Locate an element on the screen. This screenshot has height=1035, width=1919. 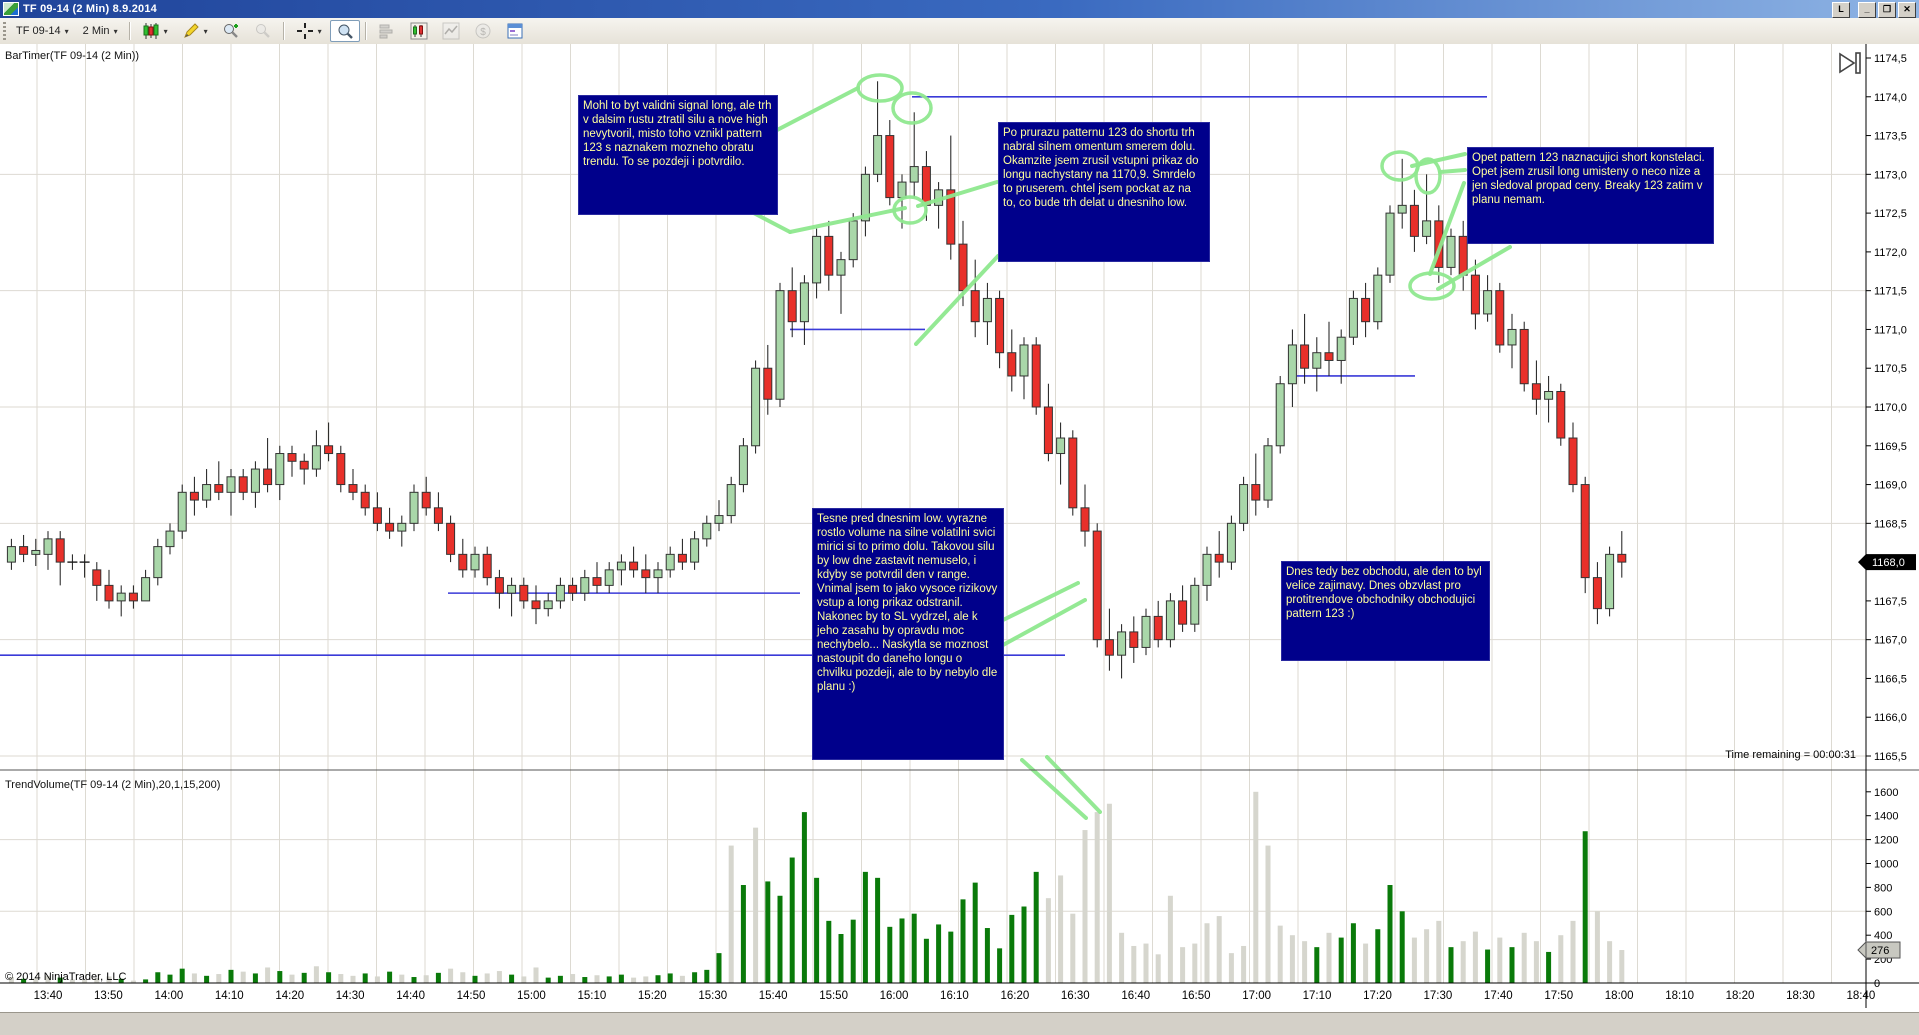
price-axis-label: 1169,0 is located at coordinates (1890, 486).